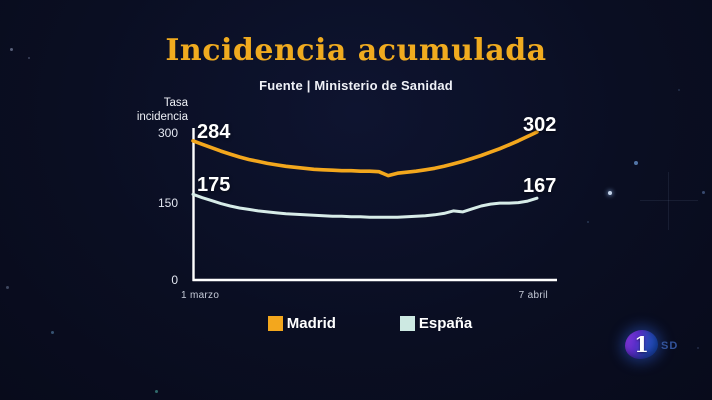 This screenshot has height=400, width=712. What do you see at coordinates (365, 205) in the screenshot?
I see `espana-line` at bounding box center [365, 205].